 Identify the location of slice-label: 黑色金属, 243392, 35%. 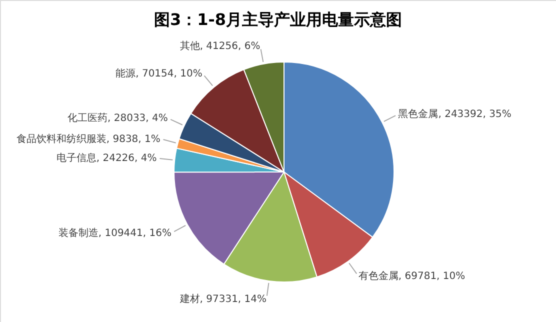
(455, 114).